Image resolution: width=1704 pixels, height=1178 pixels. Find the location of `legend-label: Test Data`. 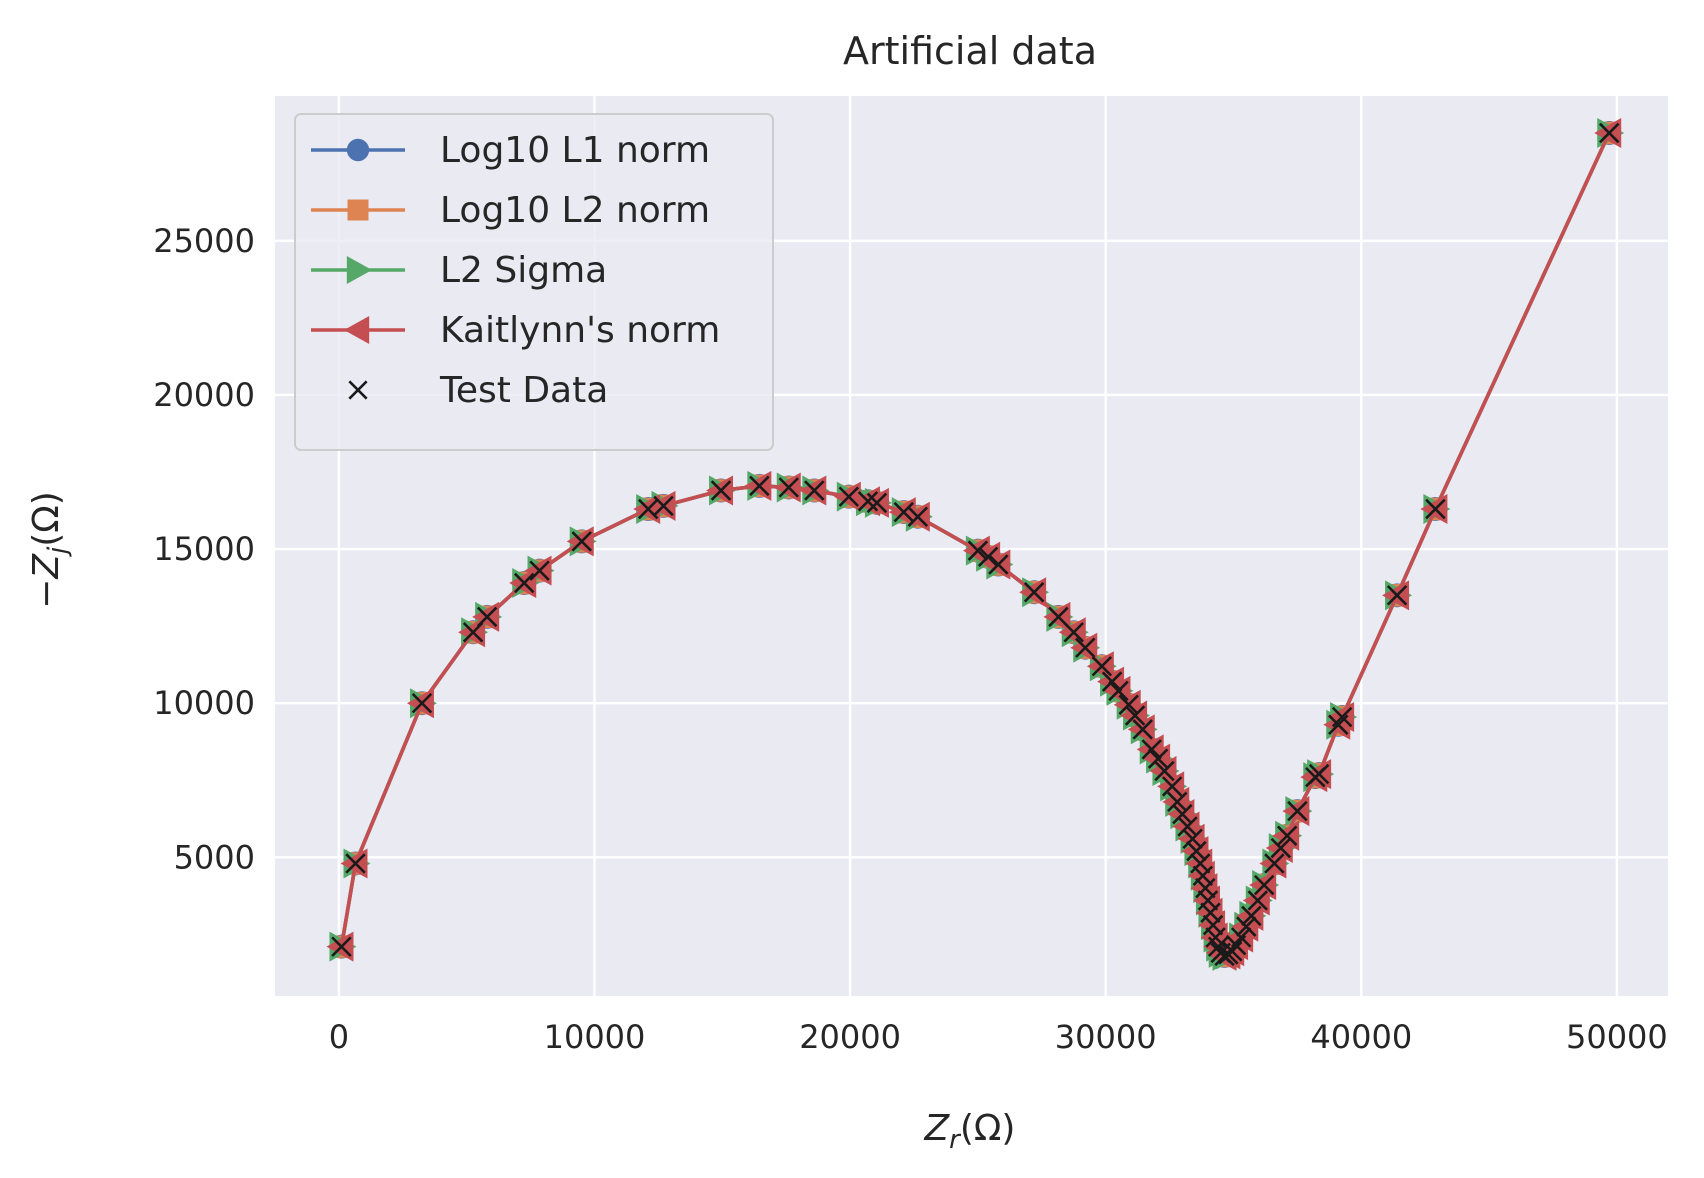

legend-label: Test Data is located at coordinates (523, 390).